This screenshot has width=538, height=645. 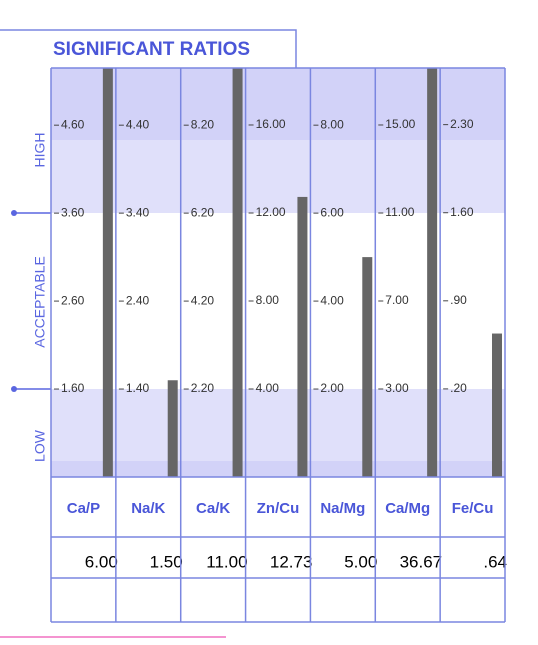 I want to click on chart-title: SIGNIFICANT RATIOS, so click(x=151, y=49).